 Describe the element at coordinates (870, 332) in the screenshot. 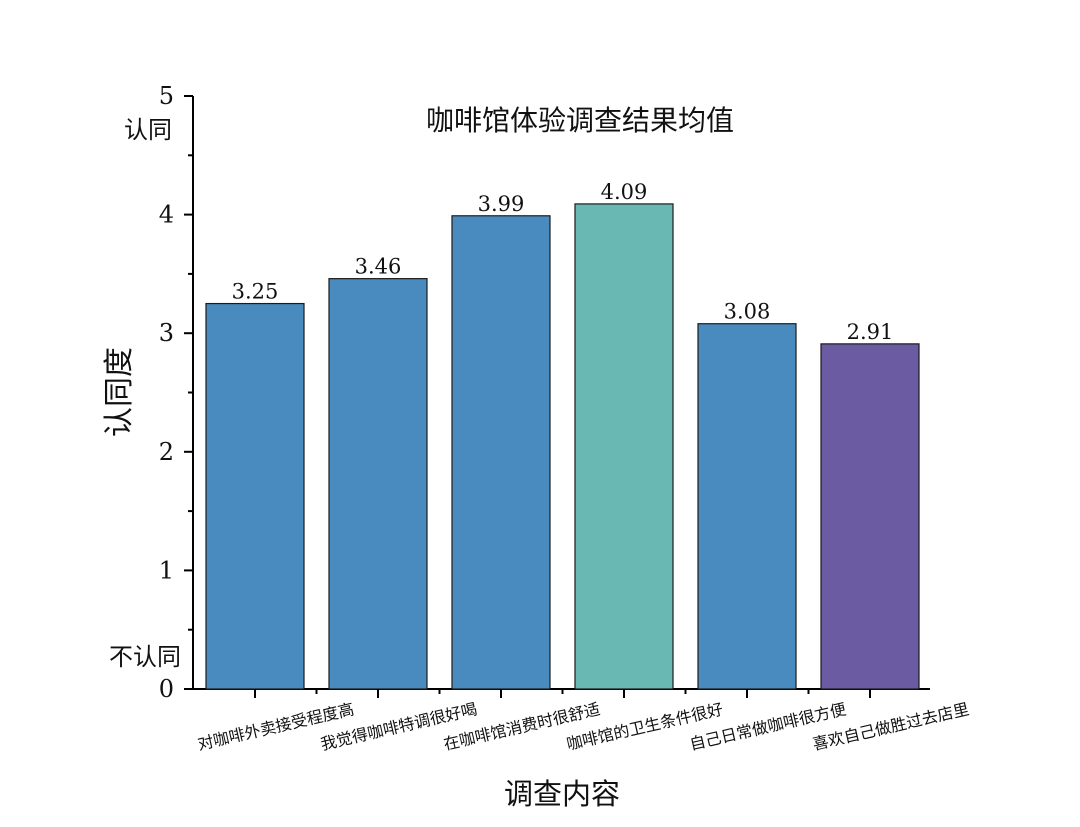

I see `bar-value-label-5: 2.91` at that location.